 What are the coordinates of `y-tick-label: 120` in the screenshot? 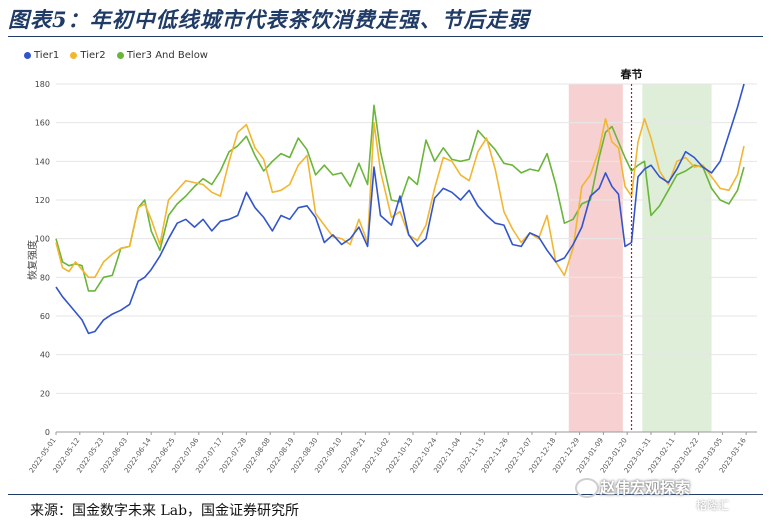 It's located at (42, 200).